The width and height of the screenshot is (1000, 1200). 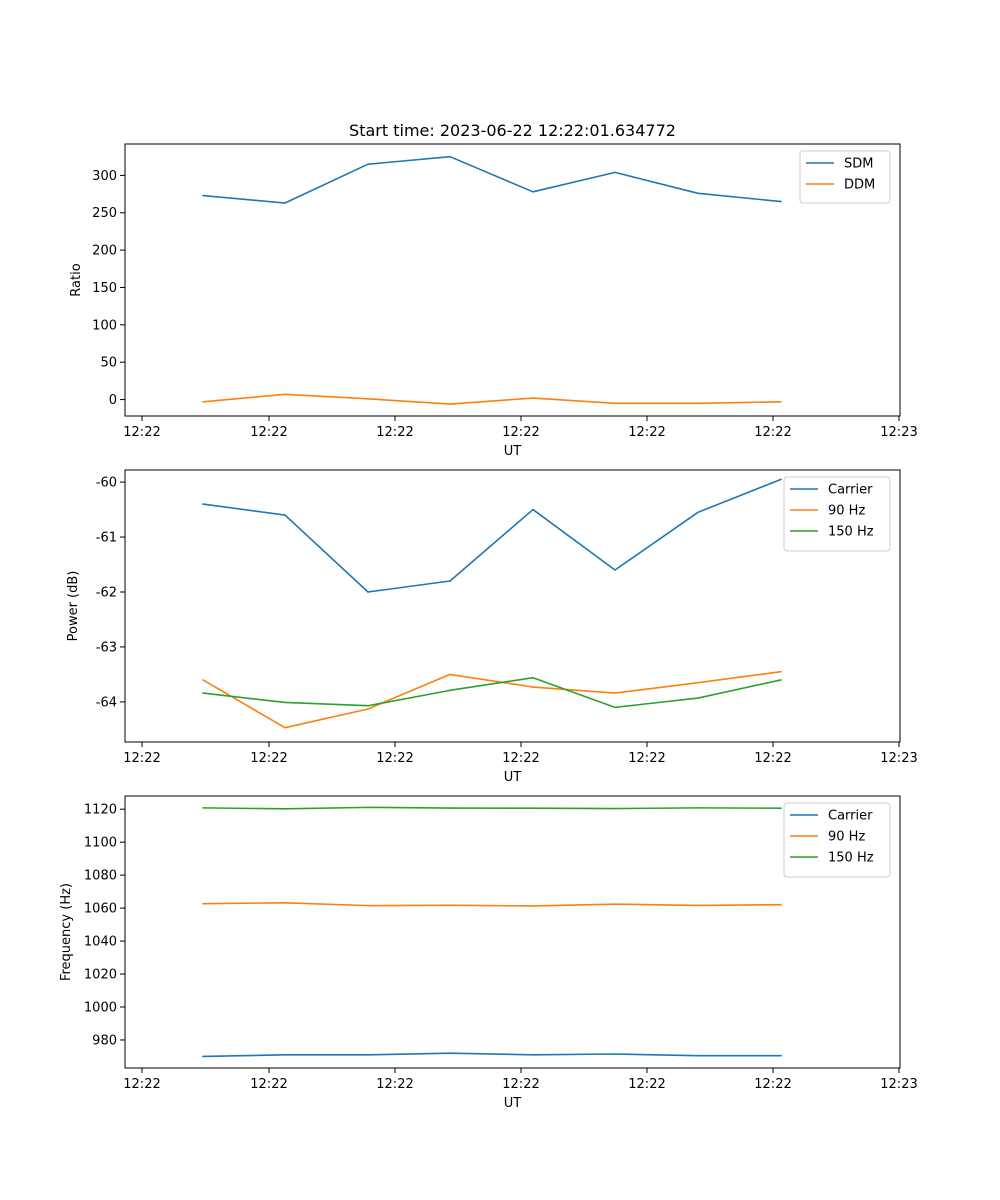 I want to click on y-tick-label: 0, so click(x=113, y=400).